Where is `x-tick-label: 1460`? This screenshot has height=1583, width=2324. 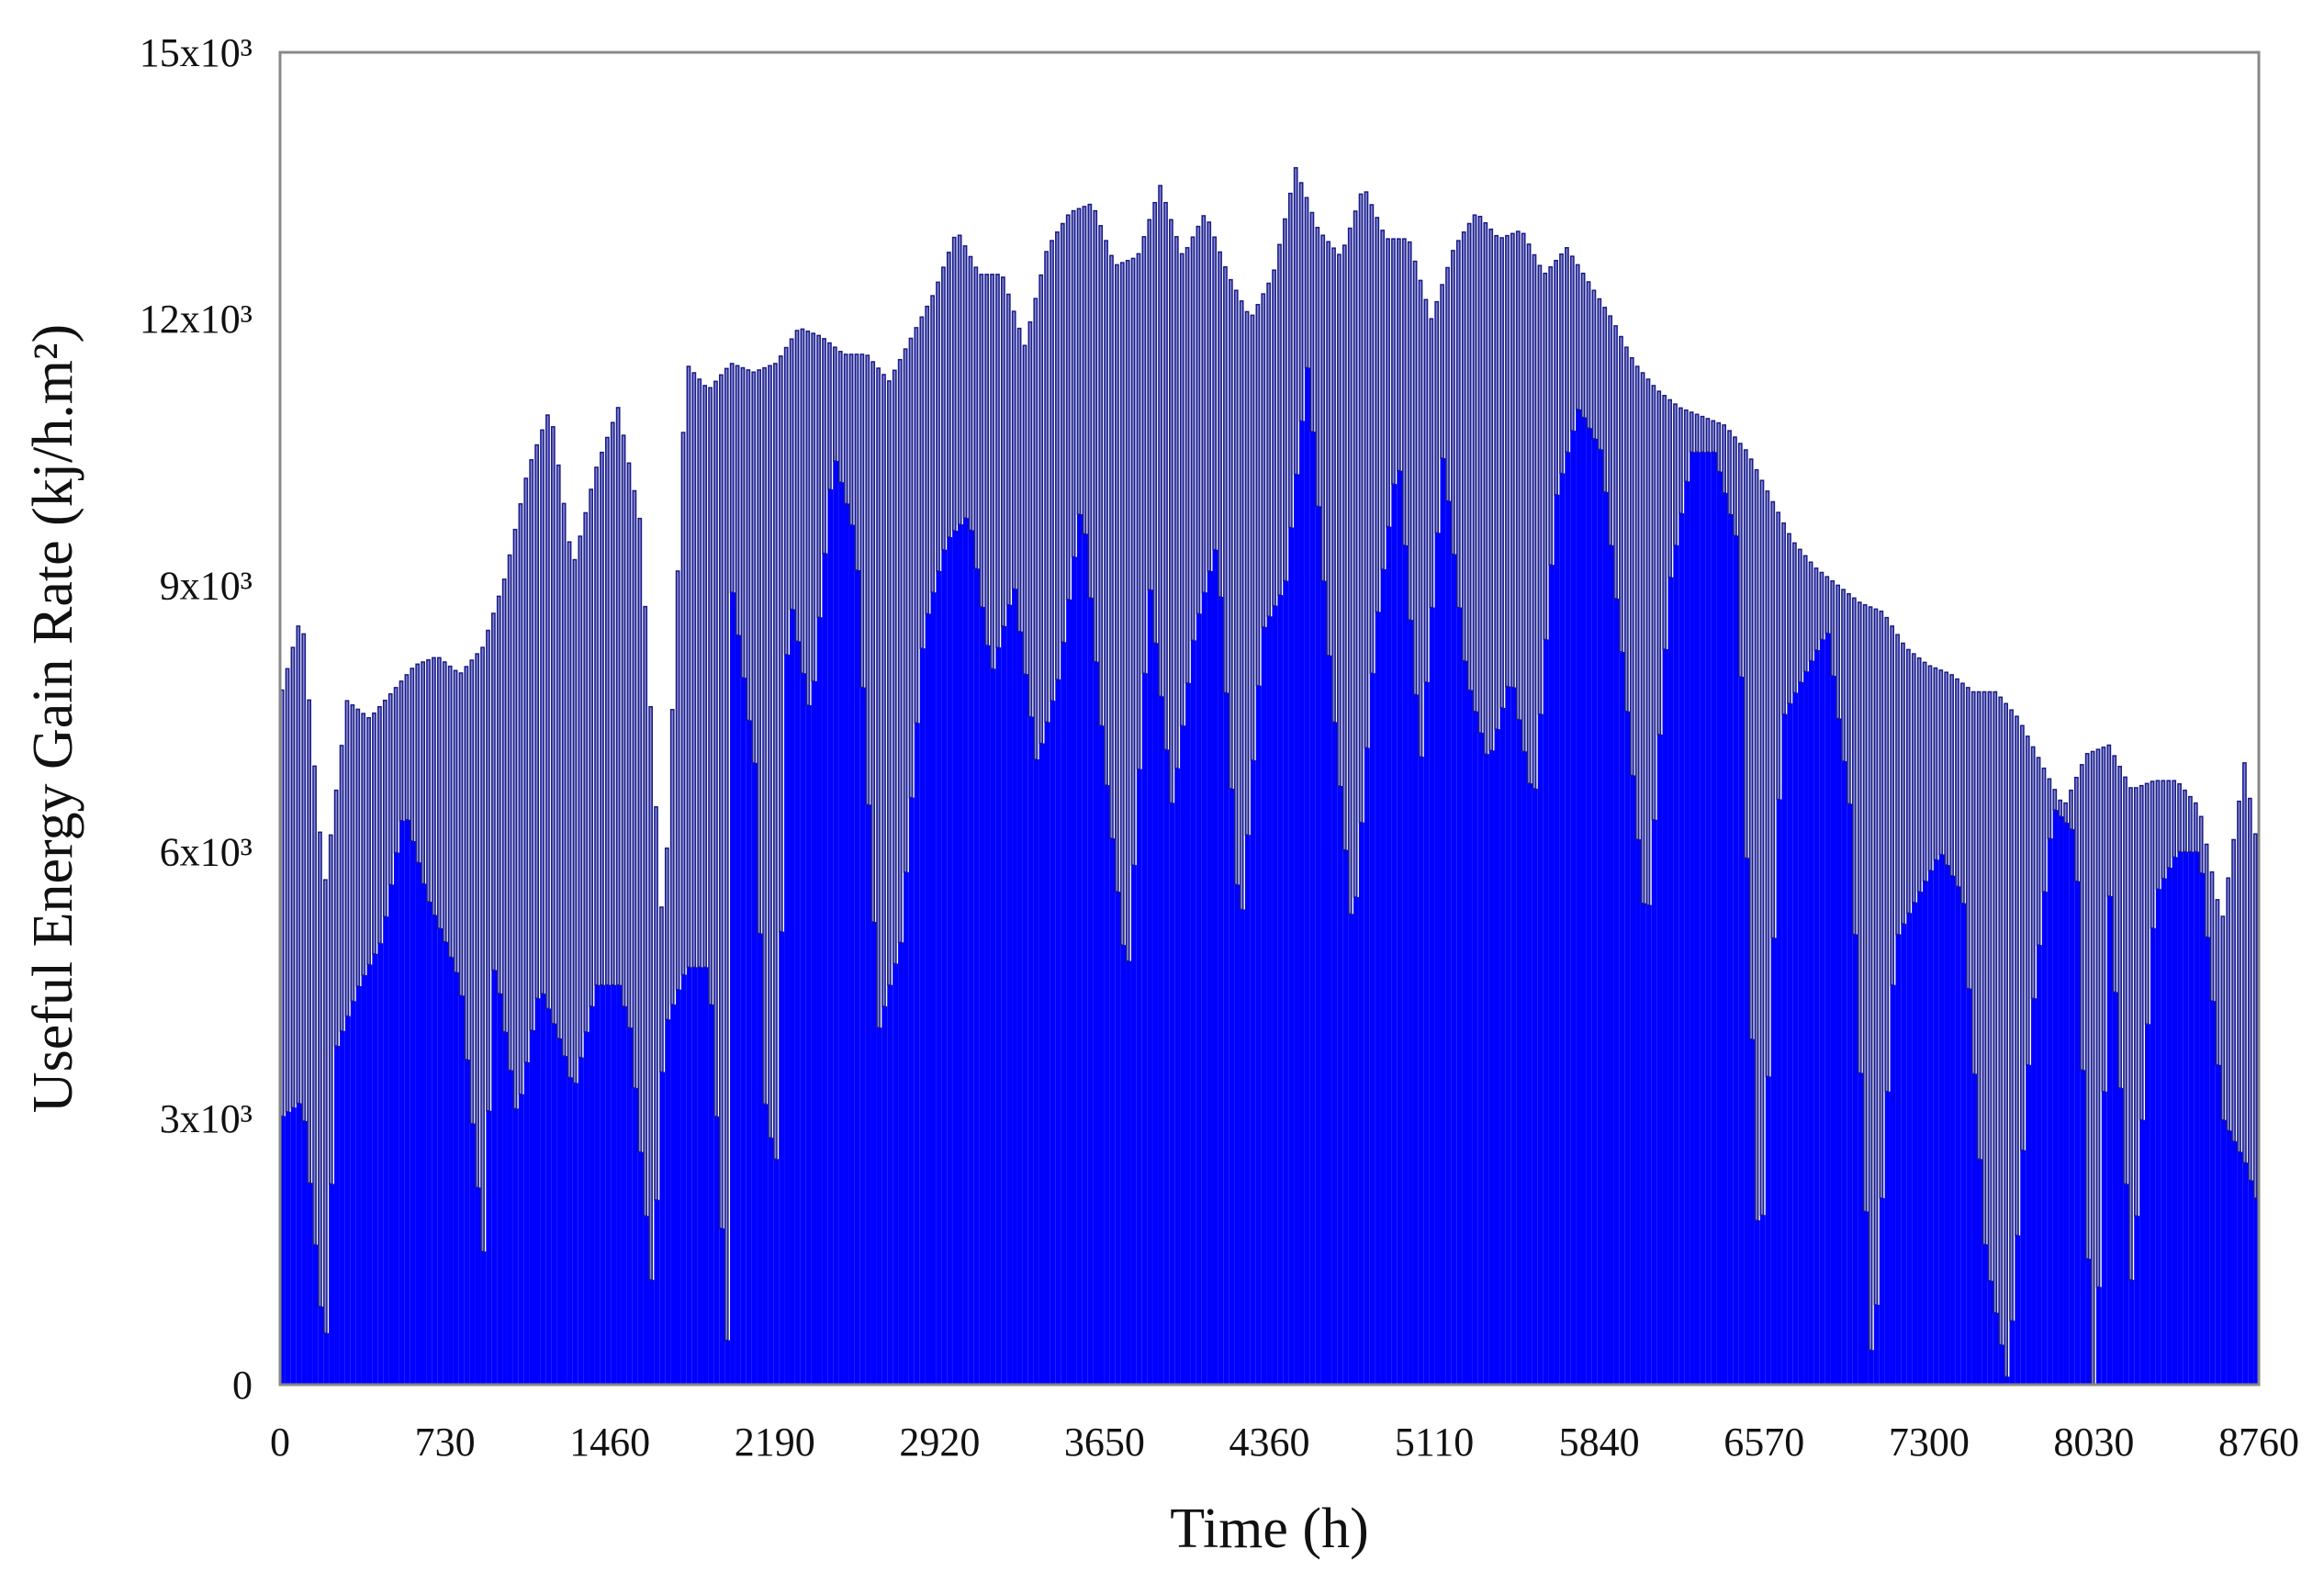
x-tick-label: 1460 is located at coordinates (609, 1442).